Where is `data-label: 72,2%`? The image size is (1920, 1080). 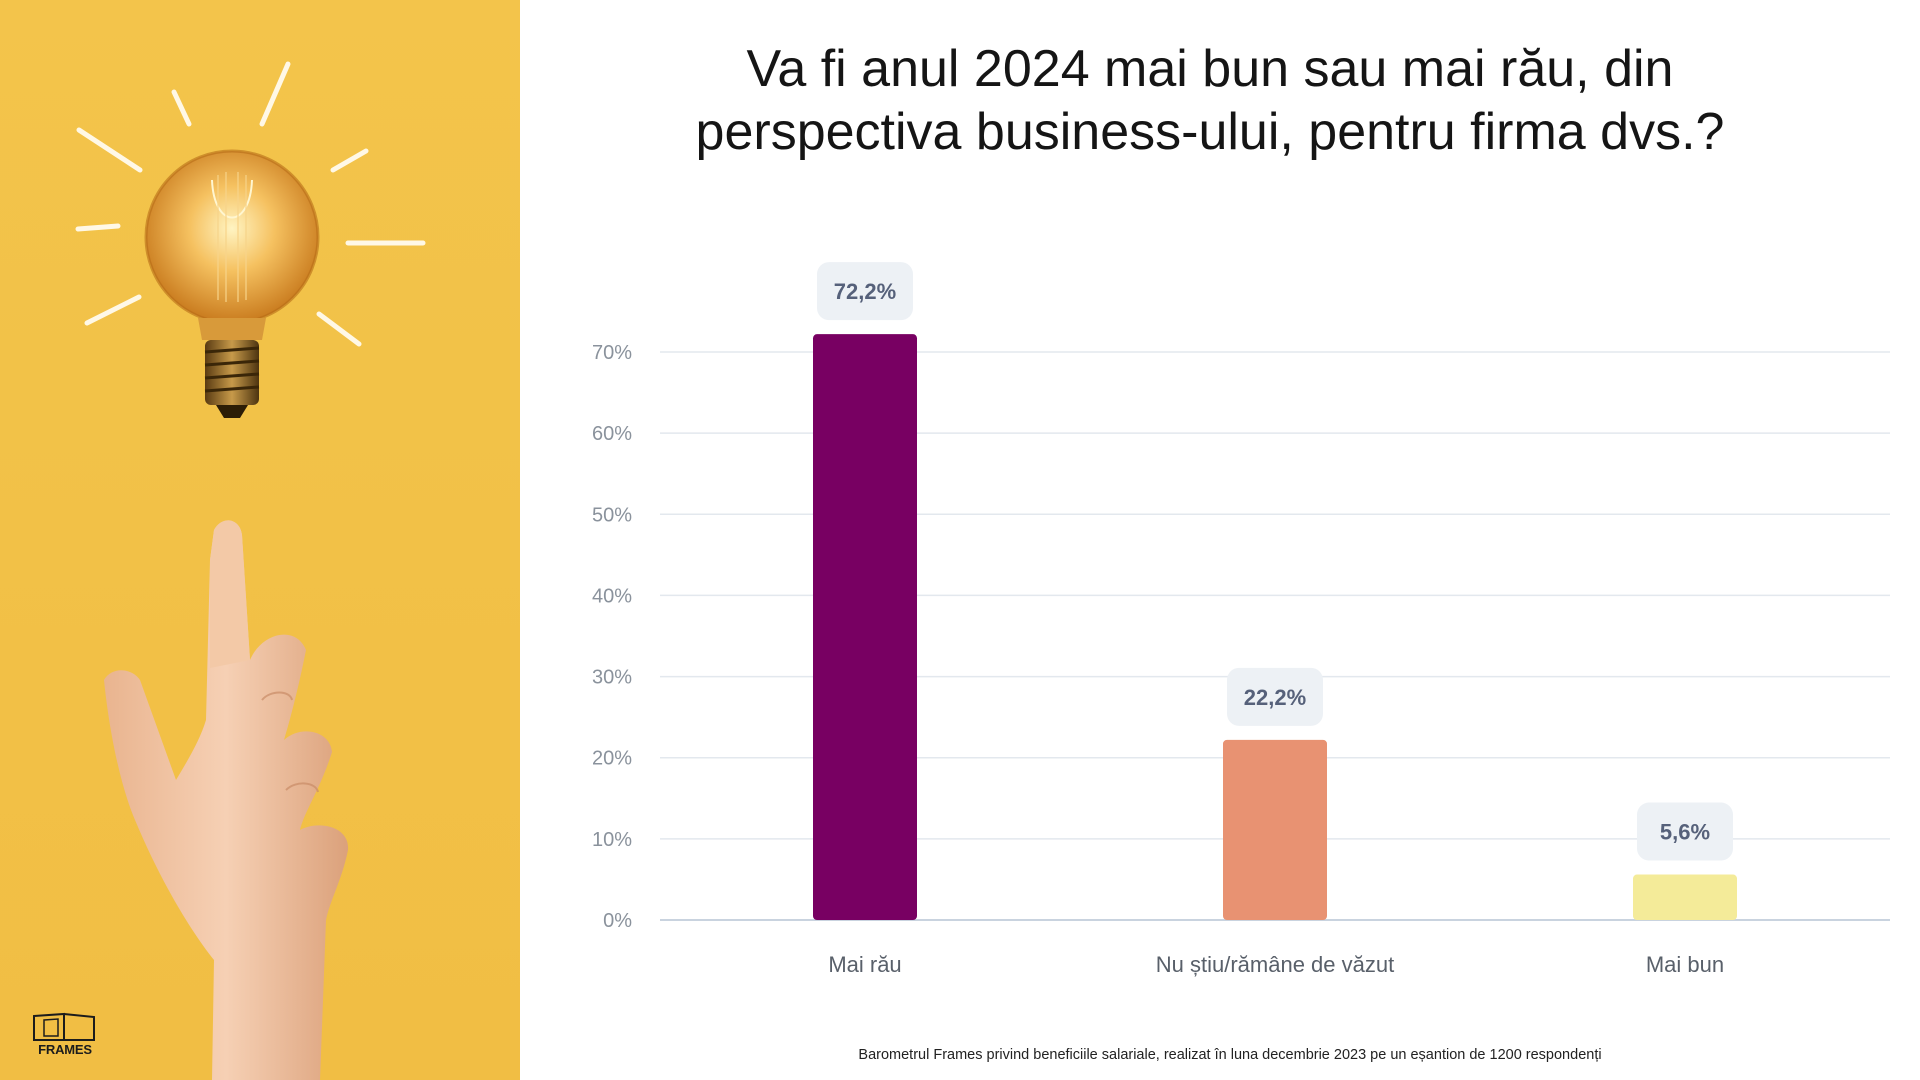
data-label: 72,2% is located at coordinates (865, 291).